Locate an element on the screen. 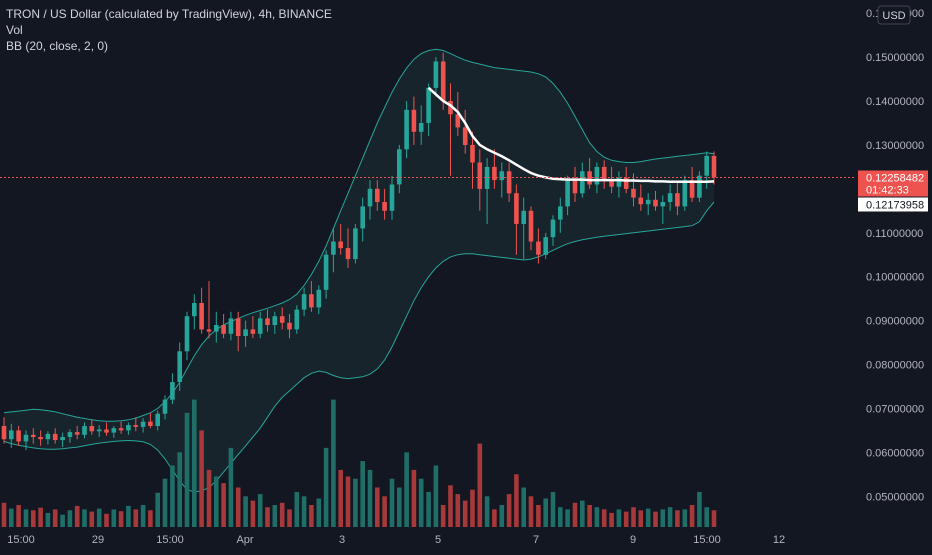  second-price-label: 0.12173958 is located at coordinates (893, 204).